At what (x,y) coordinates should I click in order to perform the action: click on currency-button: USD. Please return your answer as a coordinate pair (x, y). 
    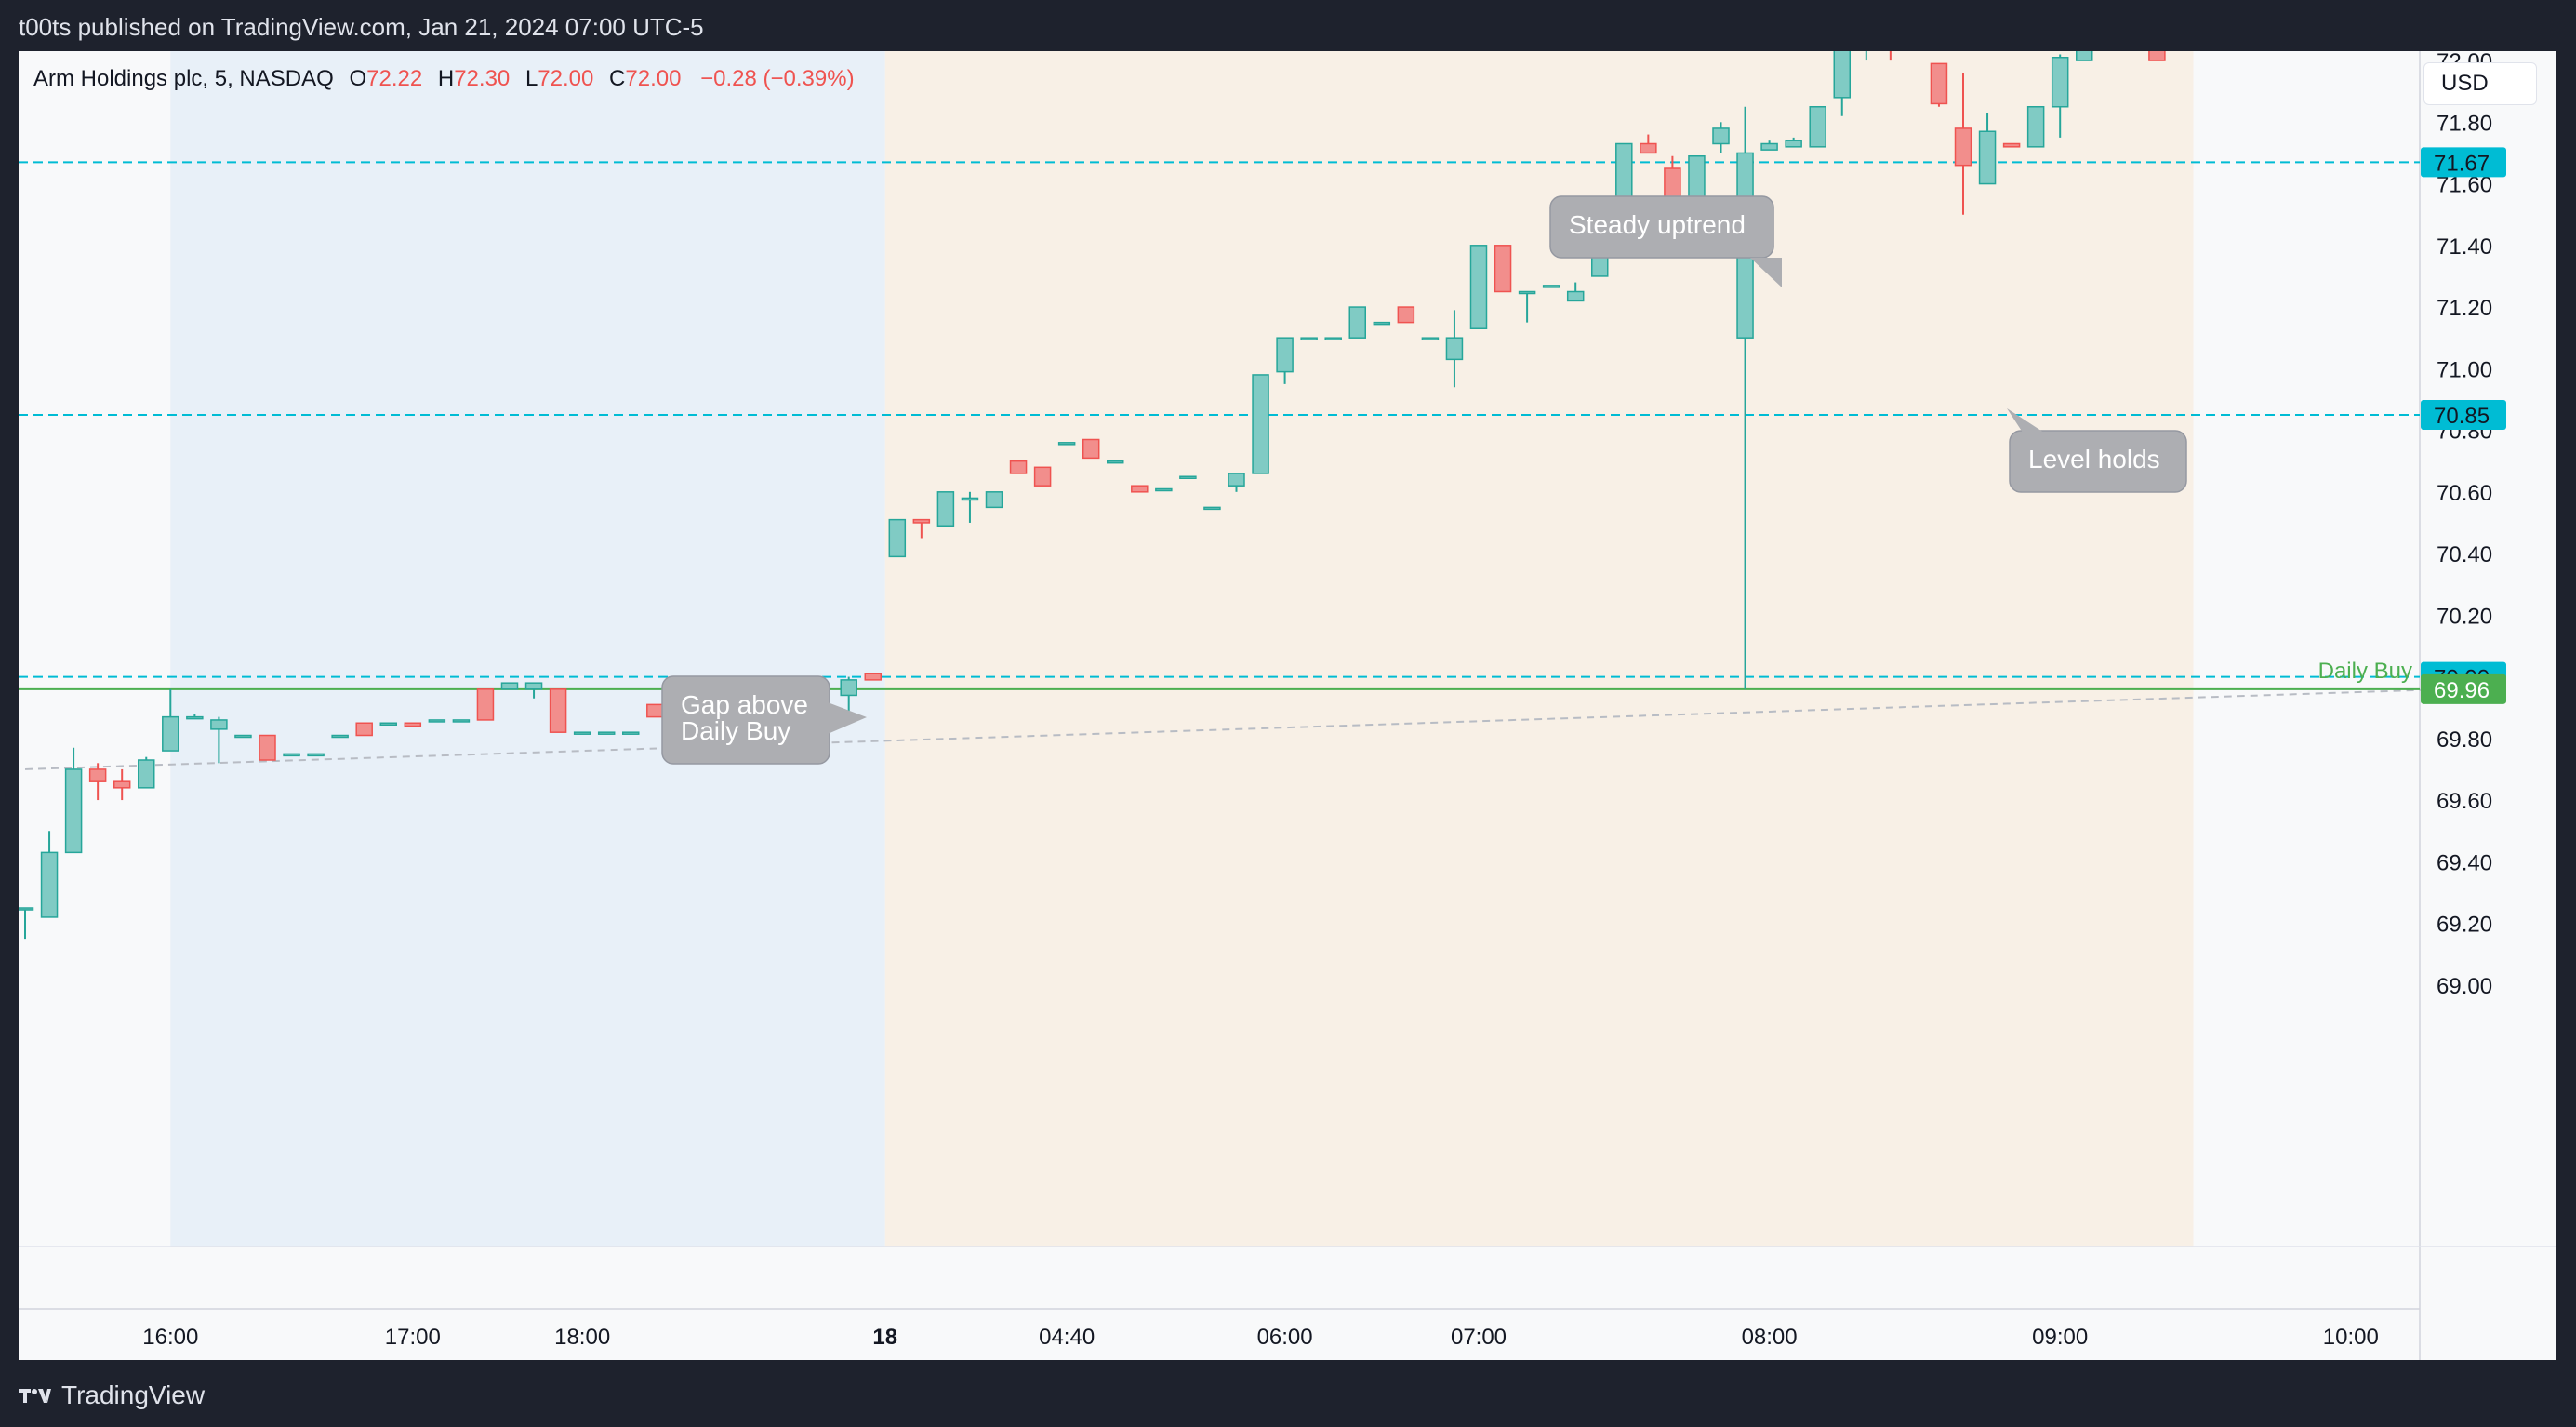
    Looking at the image, I should click on (2480, 83).